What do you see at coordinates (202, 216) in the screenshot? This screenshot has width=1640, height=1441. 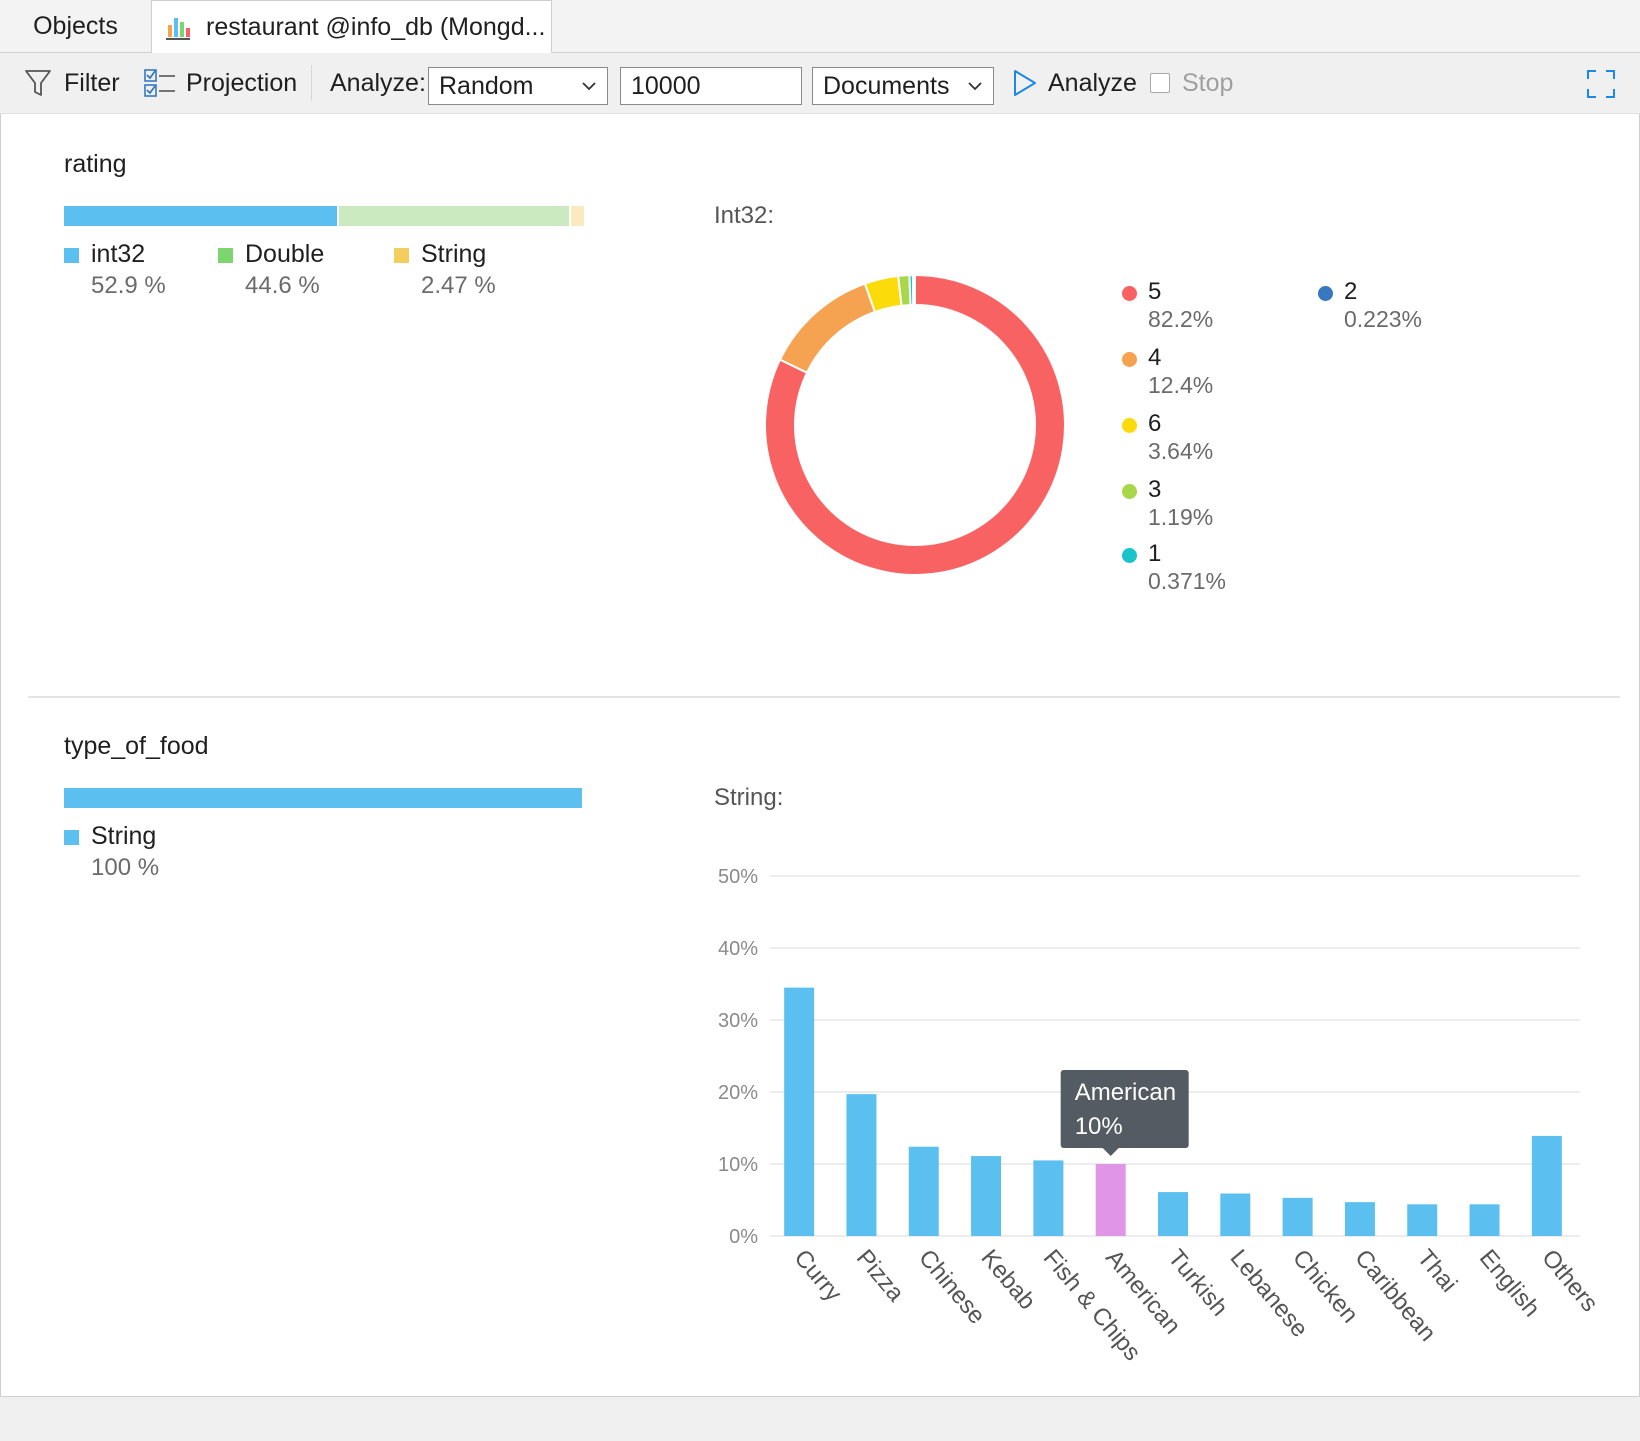 I see `rating-type-segment-int32` at bounding box center [202, 216].